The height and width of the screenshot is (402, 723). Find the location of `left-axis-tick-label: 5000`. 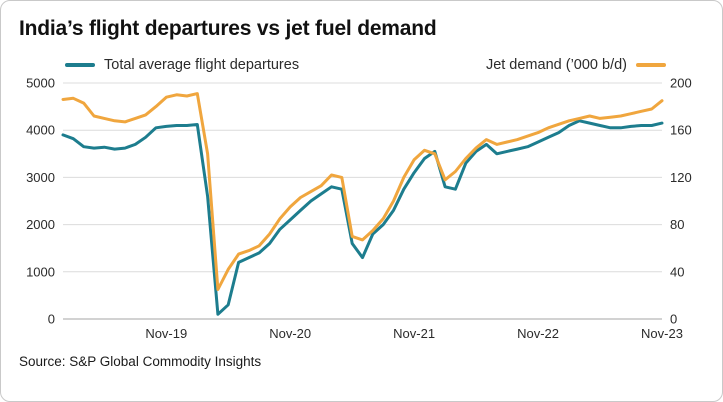

left-axis-tick-label: 5000 is located at coordinates (40, 83).